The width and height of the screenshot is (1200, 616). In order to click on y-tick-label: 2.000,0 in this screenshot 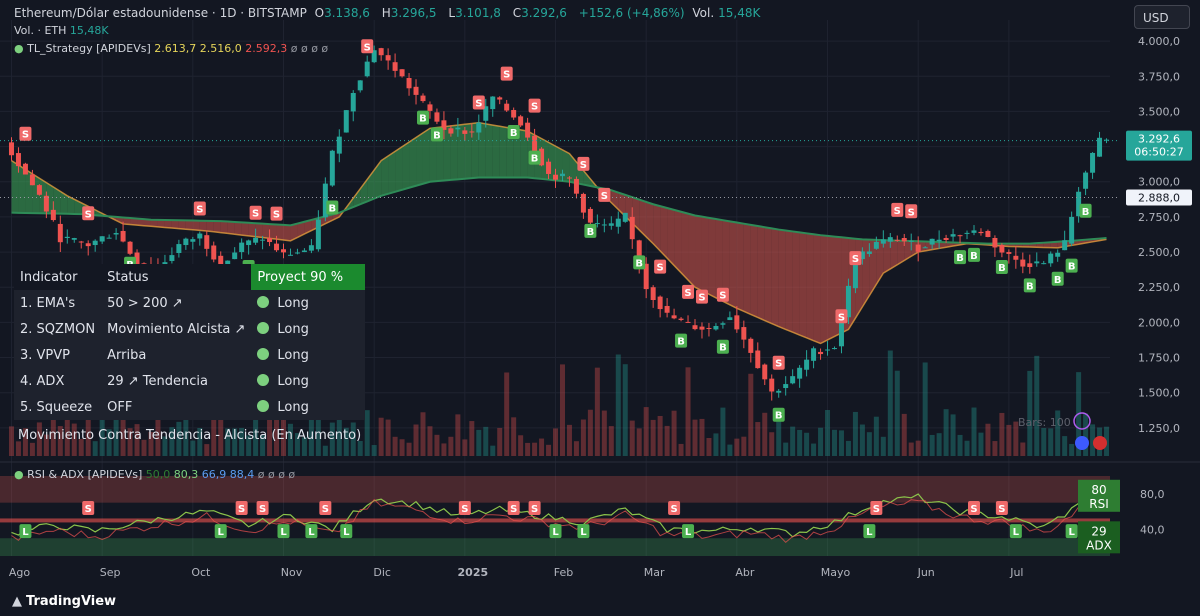, I will do `click(1159, 322)`.